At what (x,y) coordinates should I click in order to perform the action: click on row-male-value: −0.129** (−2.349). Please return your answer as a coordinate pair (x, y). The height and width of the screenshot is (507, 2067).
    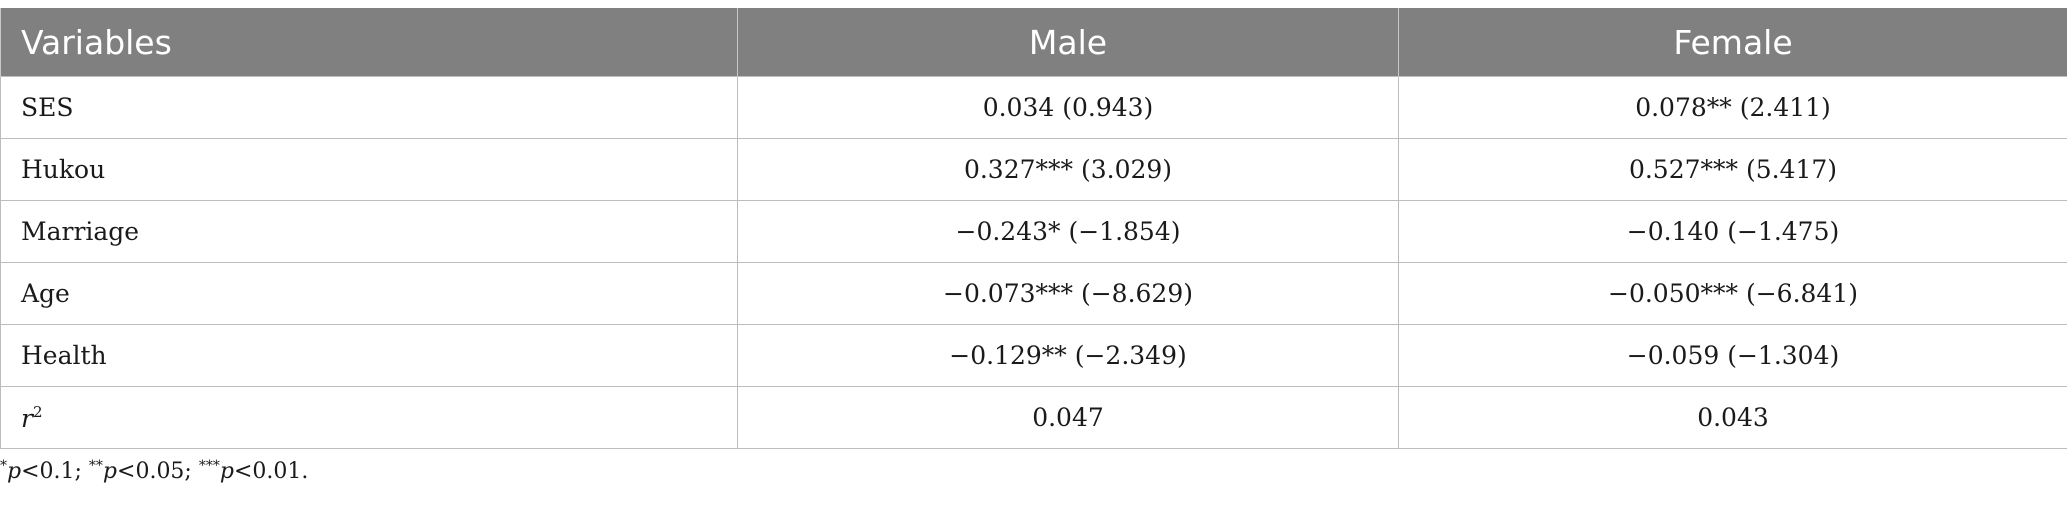
    Looking at the image, I should click on (1068, 355).